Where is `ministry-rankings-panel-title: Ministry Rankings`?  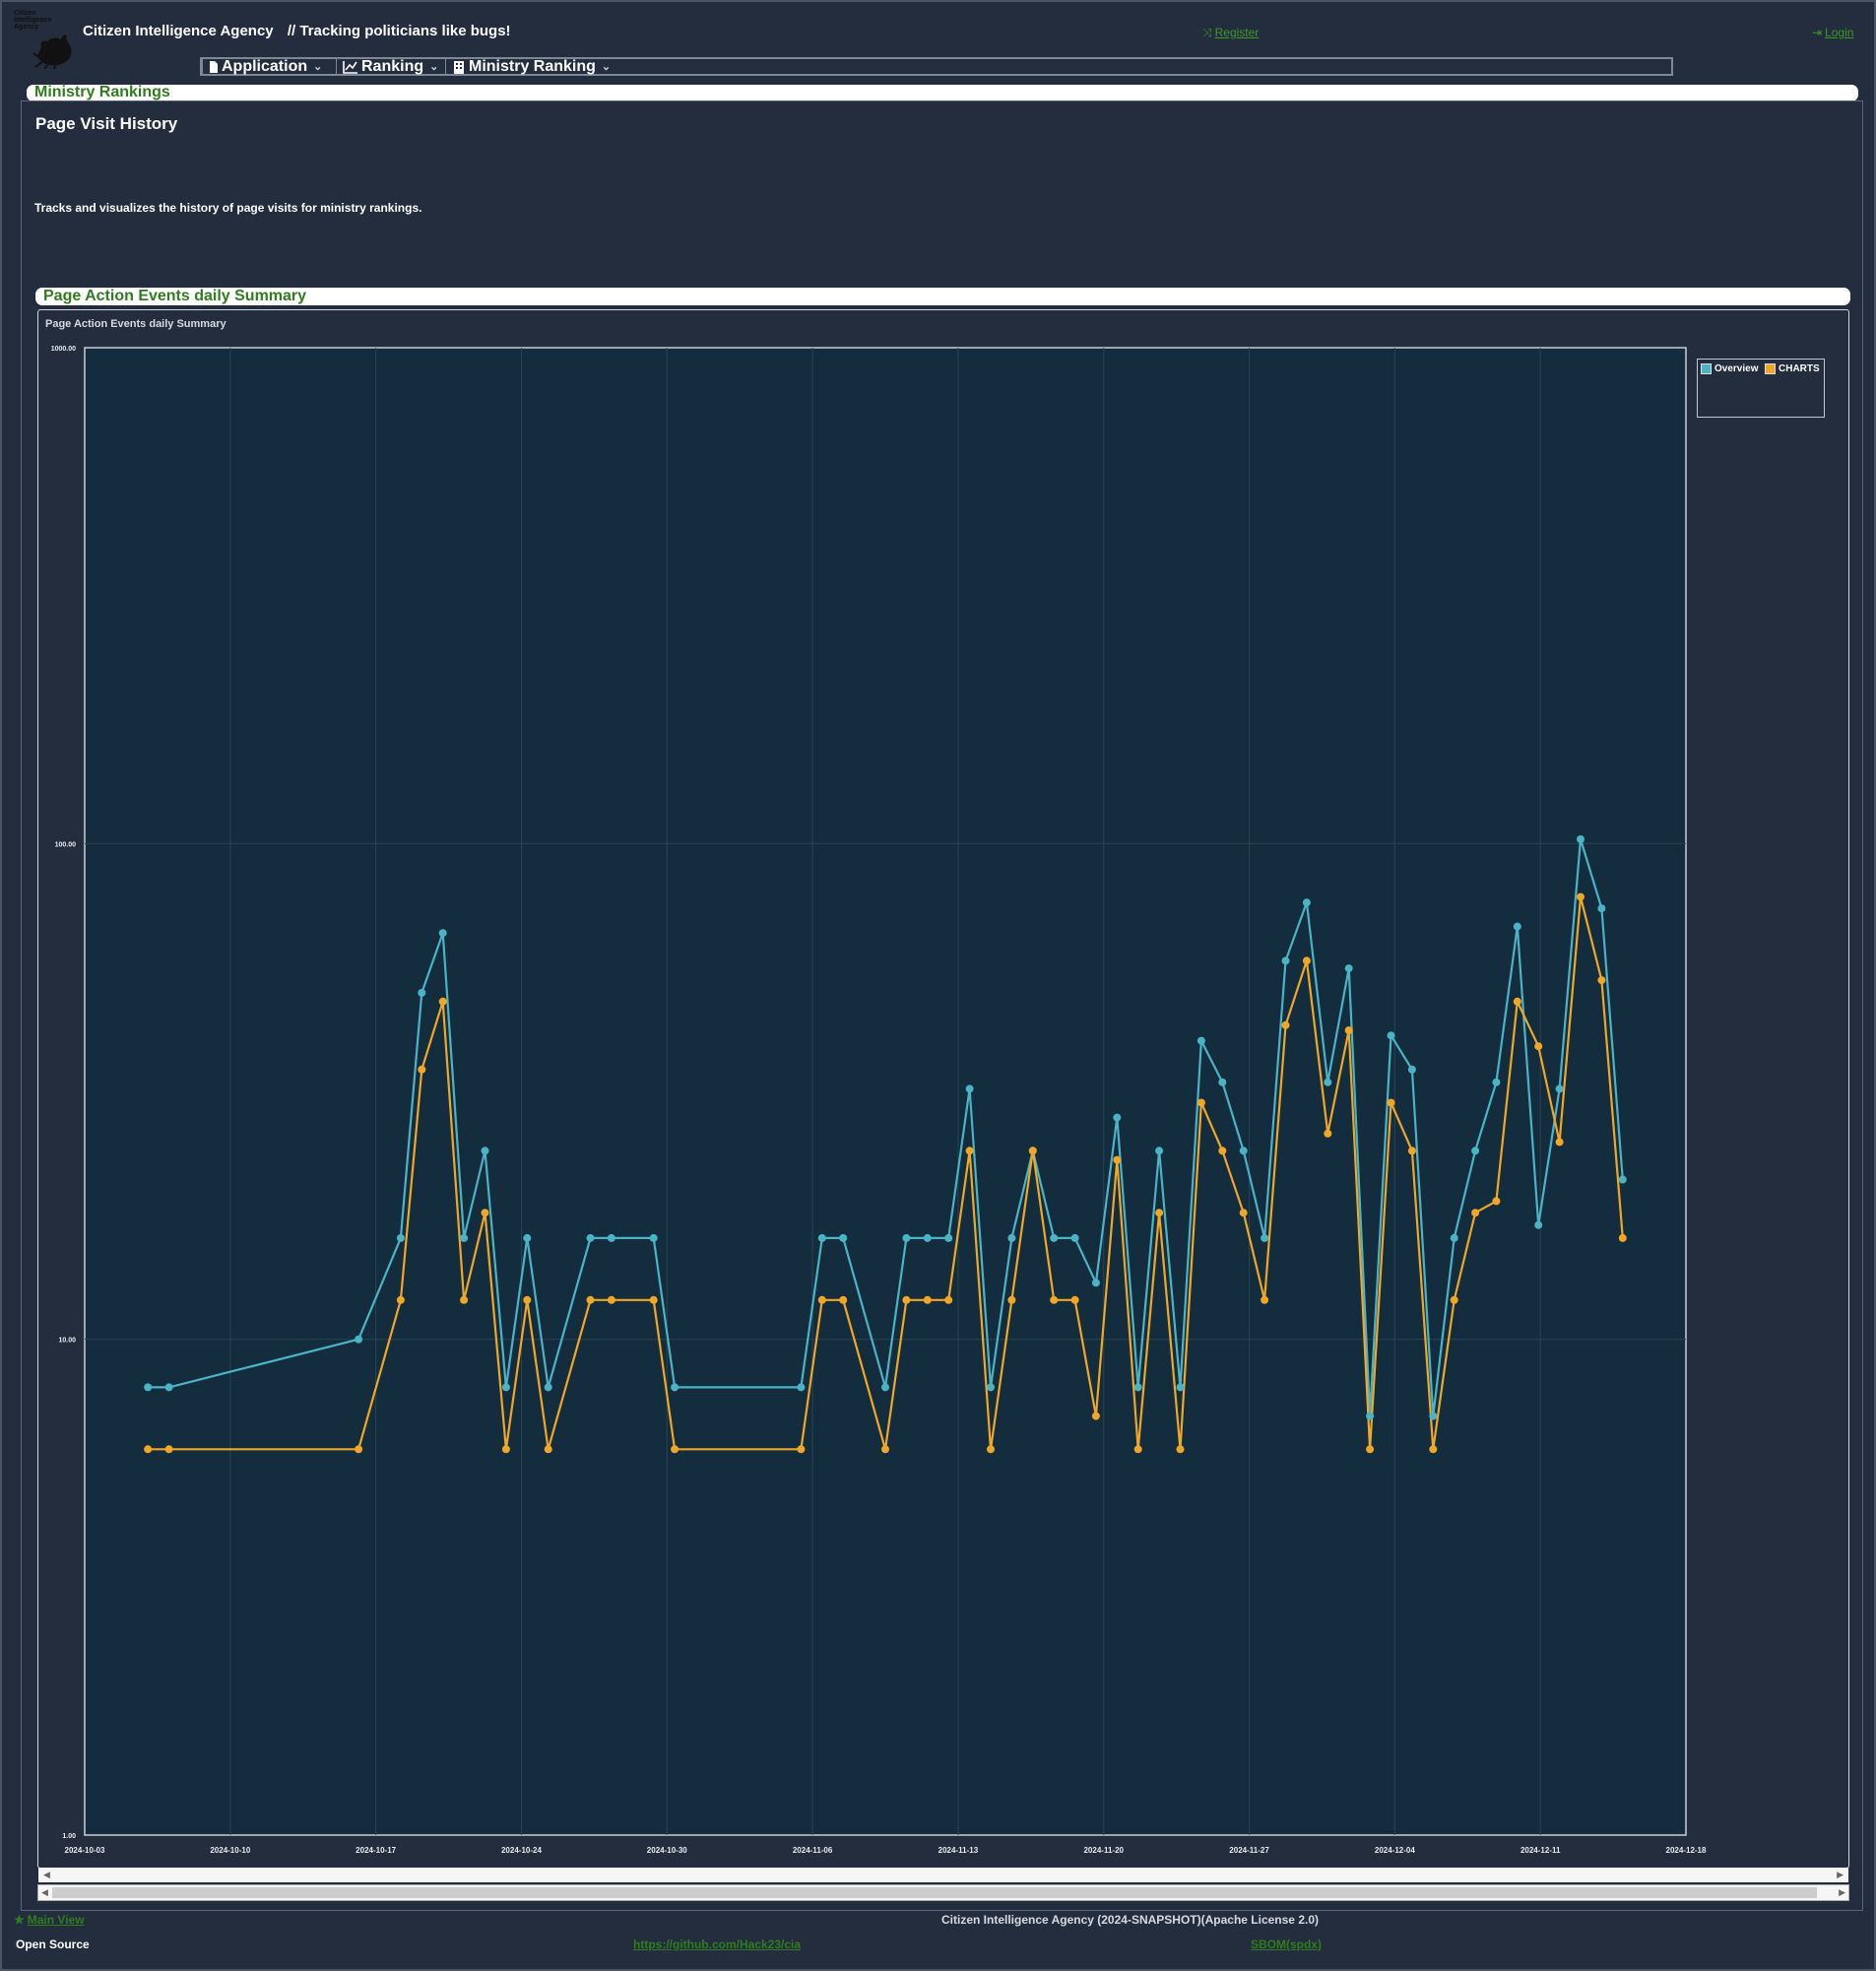 ministry-rankings-panel-title: Ministry Rankings is located at coordinates (943, 93).